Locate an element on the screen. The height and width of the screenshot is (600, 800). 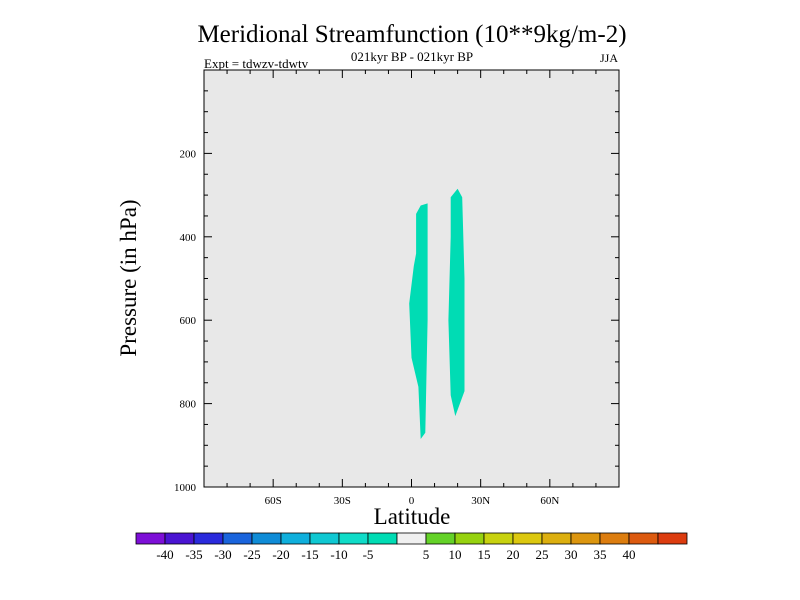
y-tick-label: 400 is located at coordinates (188, 238).